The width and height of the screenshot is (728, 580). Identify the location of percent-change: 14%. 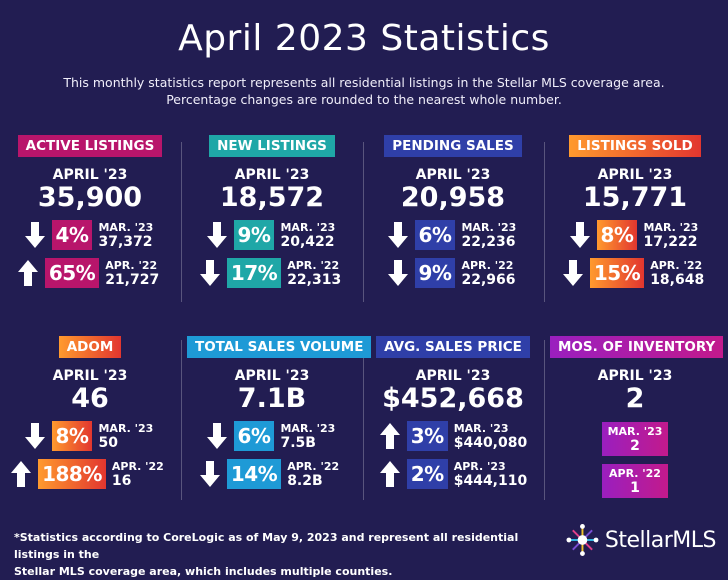
(254, 474).